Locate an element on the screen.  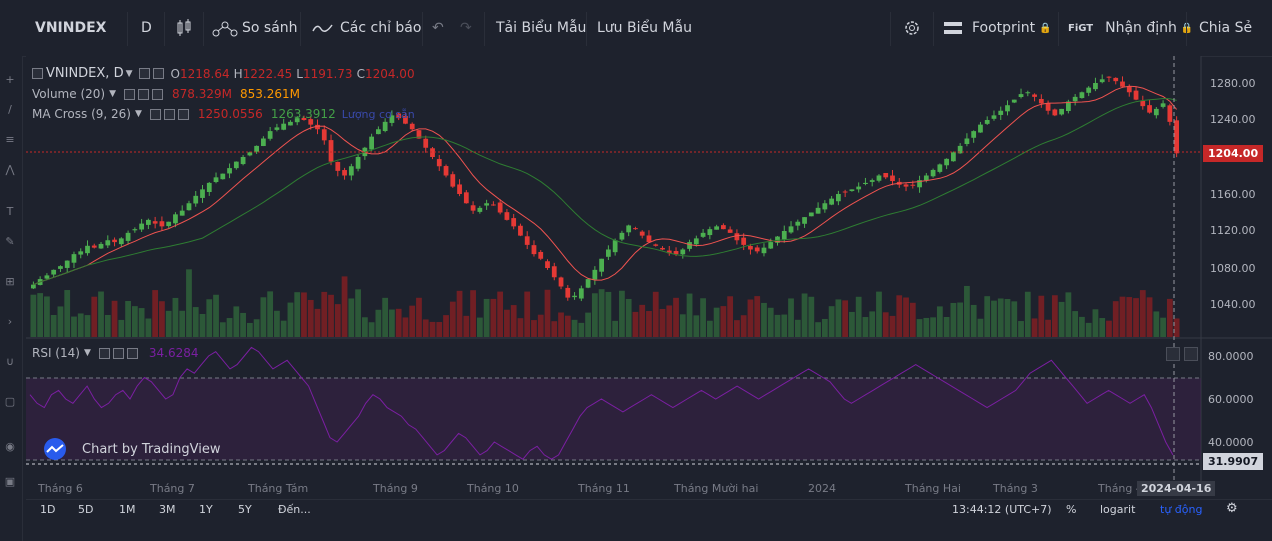
expand-icon: › is located at coordinates (10, 321).